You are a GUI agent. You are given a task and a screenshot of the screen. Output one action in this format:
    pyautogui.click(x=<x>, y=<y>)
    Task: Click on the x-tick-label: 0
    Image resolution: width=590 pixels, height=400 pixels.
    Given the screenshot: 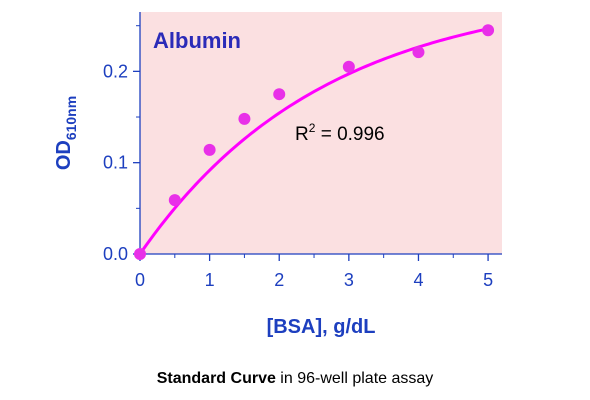 What is the action you would take?
    pyautogui.click(x=140, y=280)
    